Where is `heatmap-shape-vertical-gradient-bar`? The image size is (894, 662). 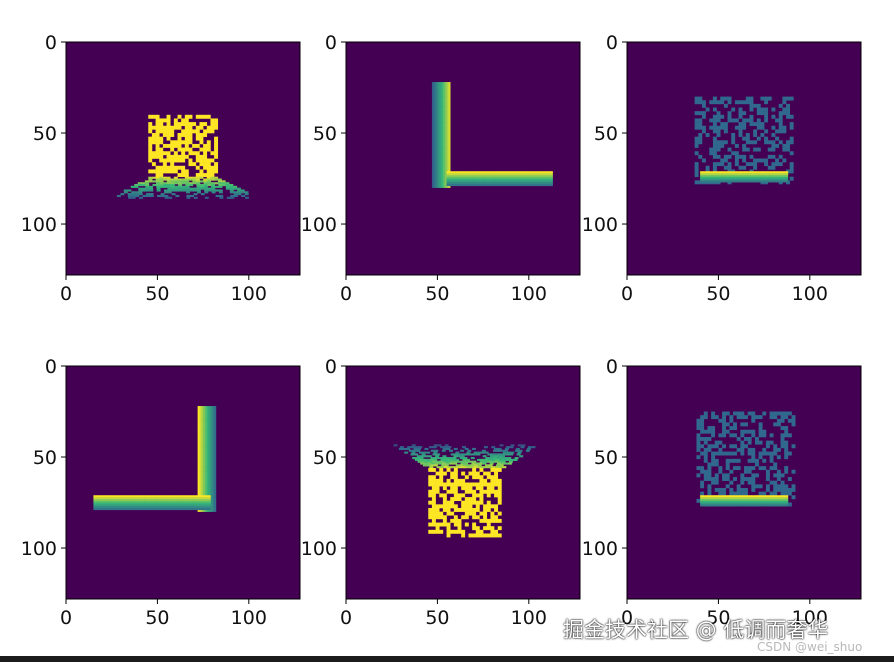
heatmap-shape-vertical-gradient-bar is located at coordinates (207, 459).